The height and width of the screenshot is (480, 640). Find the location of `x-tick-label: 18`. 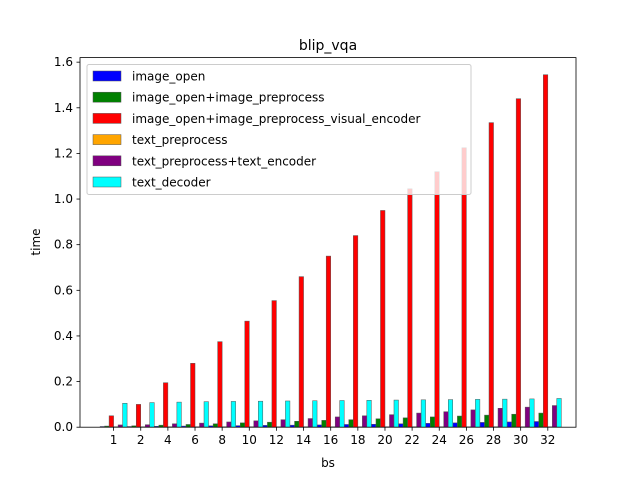

x-tick-label: 18 is located at coordinates (357, 440).